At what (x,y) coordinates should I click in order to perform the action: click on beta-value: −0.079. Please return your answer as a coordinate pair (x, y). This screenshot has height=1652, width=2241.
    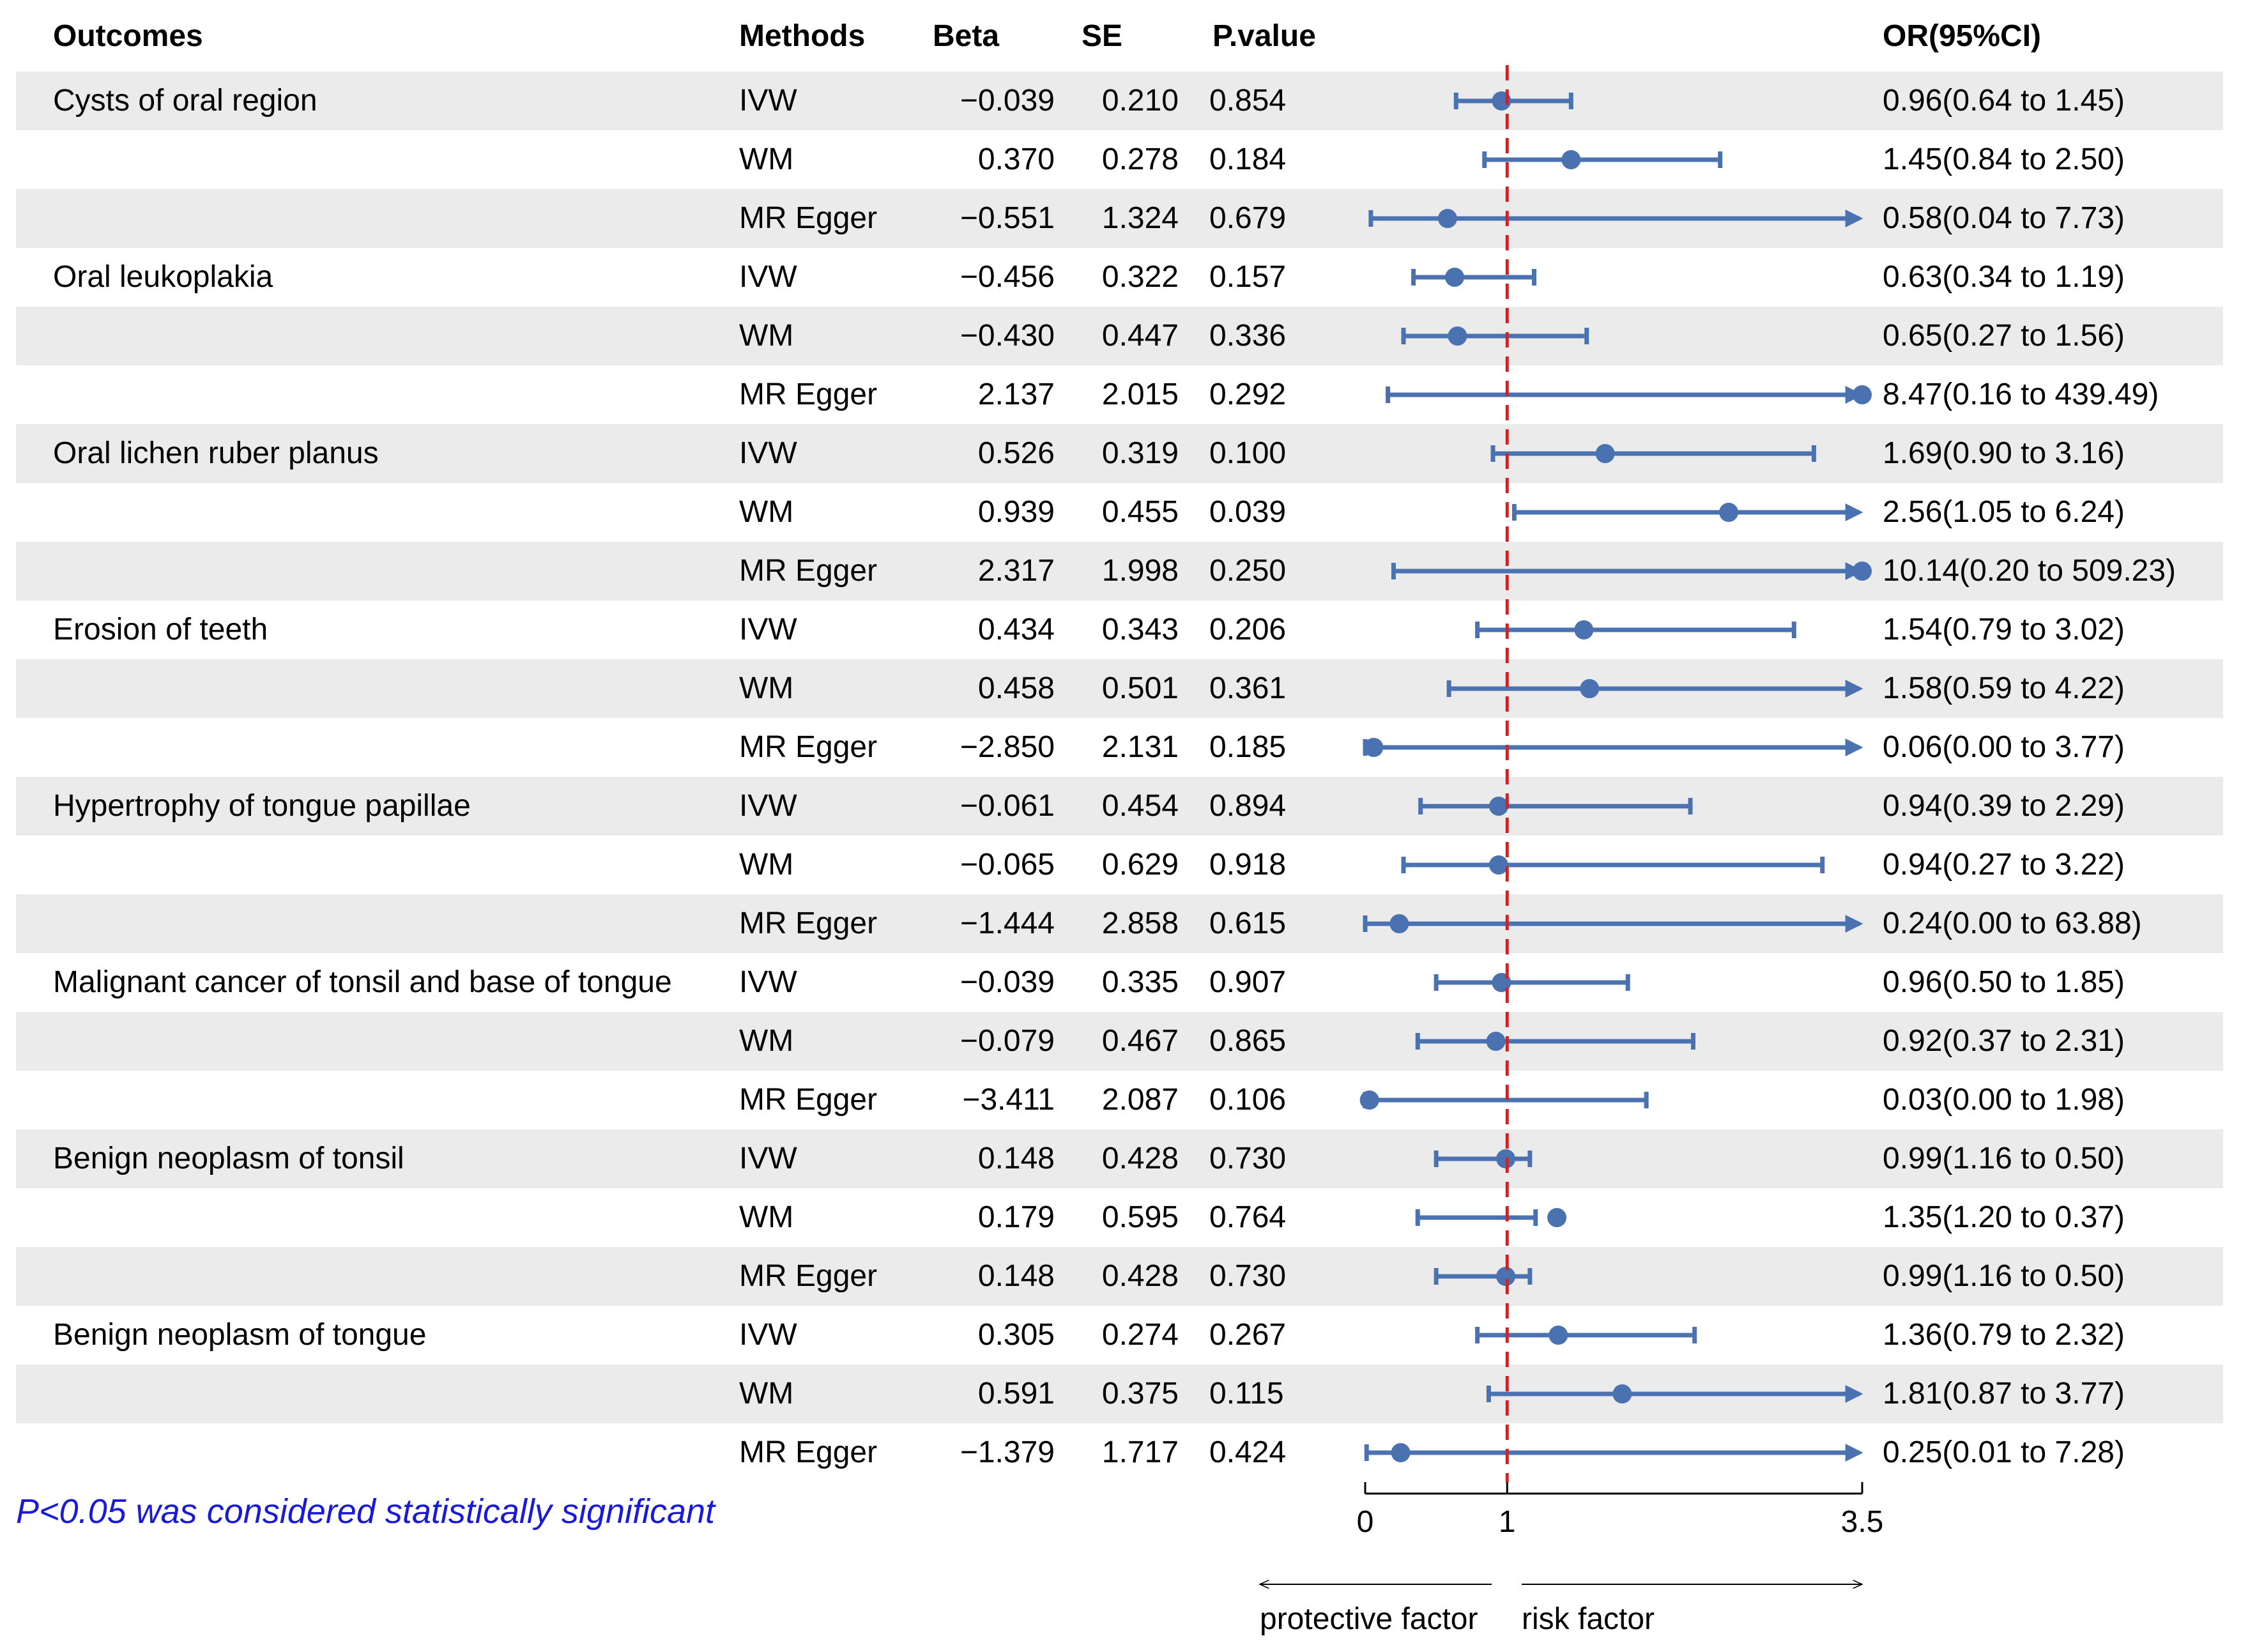
    Looking at the image, I should click on (1007, 1041).